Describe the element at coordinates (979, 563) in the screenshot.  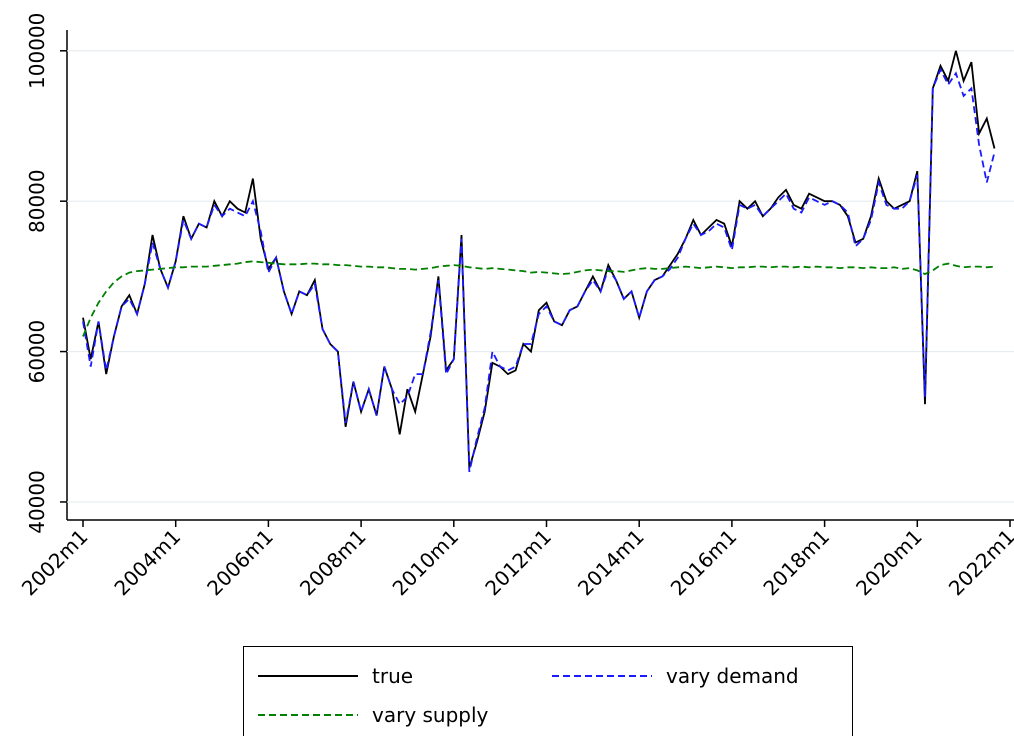
I see `x-tick-label: 2022m1` at that location.